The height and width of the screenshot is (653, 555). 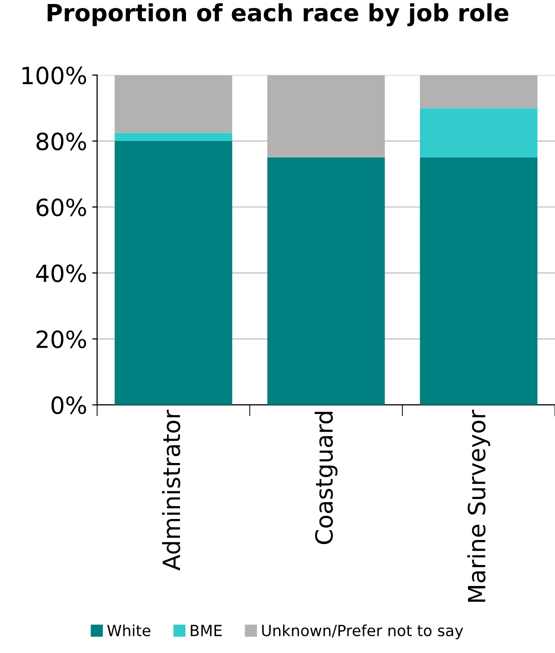 I want to click on y-tick-label: 40%, so click(x=61, y=273).